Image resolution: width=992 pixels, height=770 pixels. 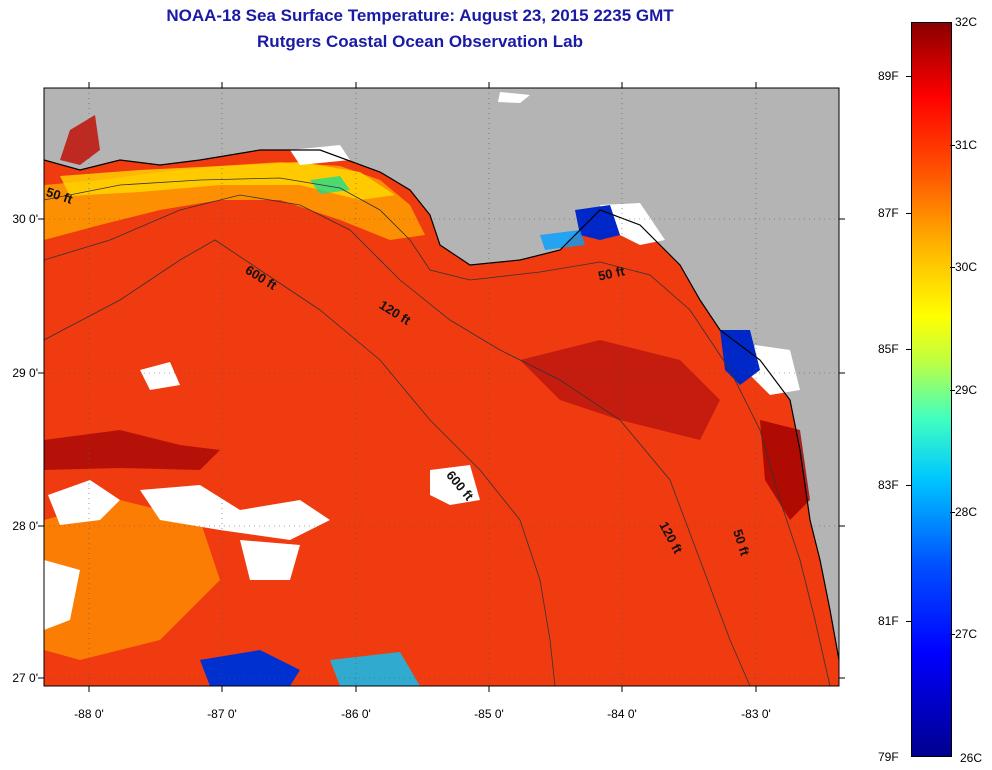 What do you see at coordinates (888, 757) in the screenshot?
I see `colorbar-fahrenheit-label: 79F` at bounding box center [888, 757].